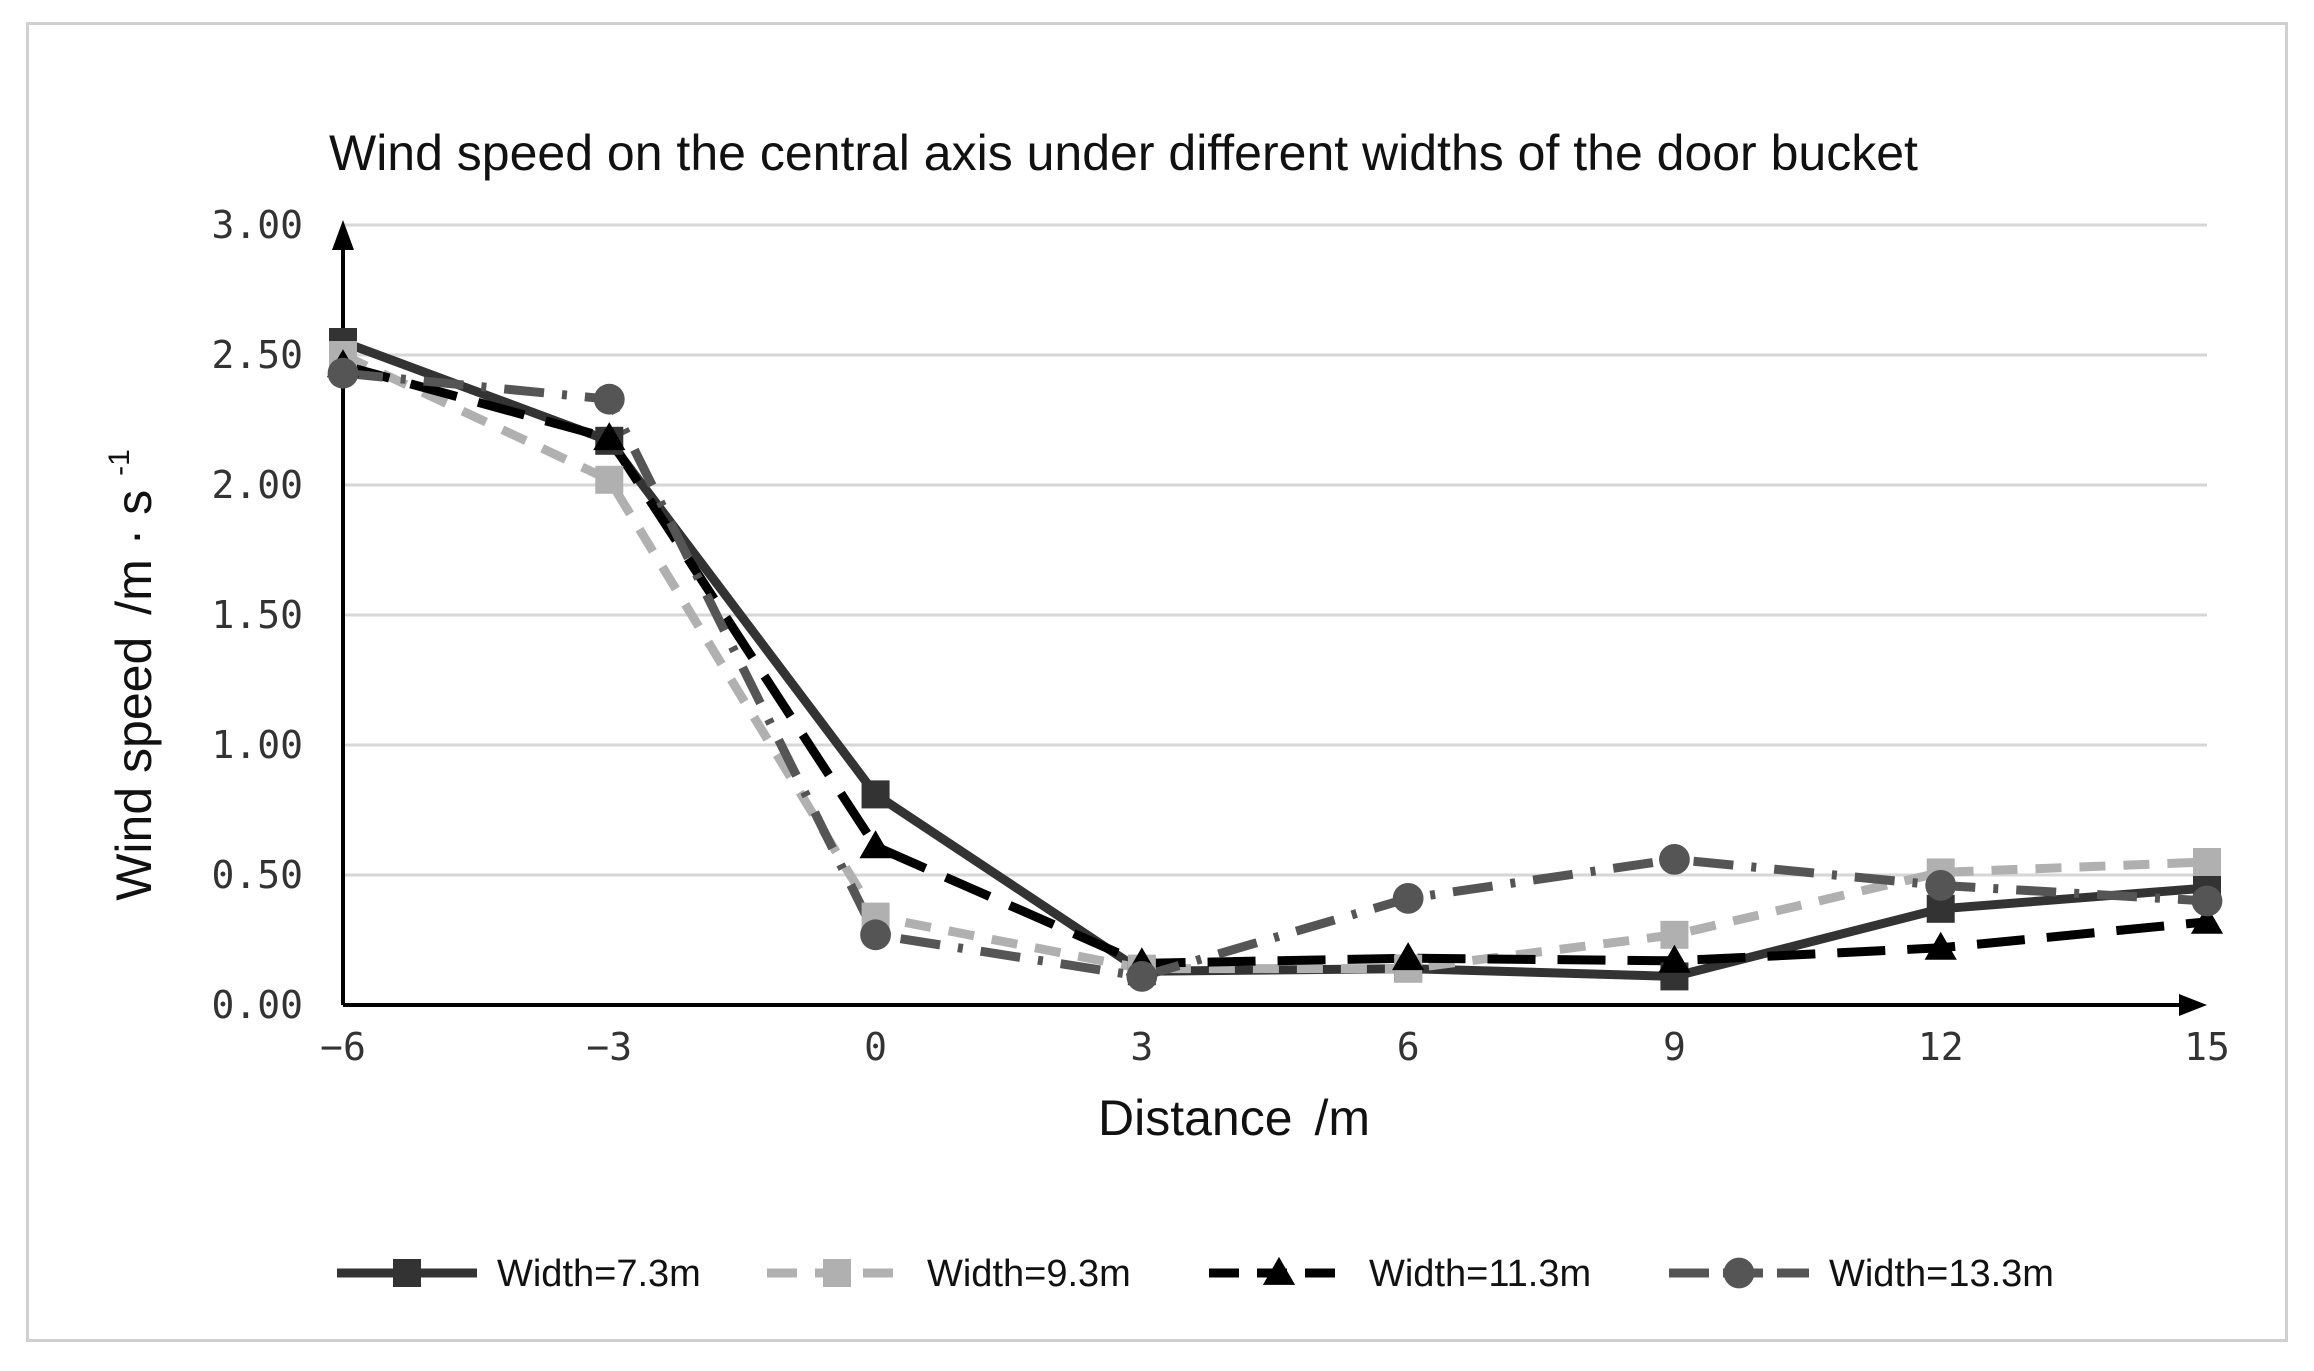 Image resolution: width=2314 pixels, height=1371 pixels. Describe the element at coordinates (875, 1047) in the screenshot. I see `x-tick-label: 0` at that location.